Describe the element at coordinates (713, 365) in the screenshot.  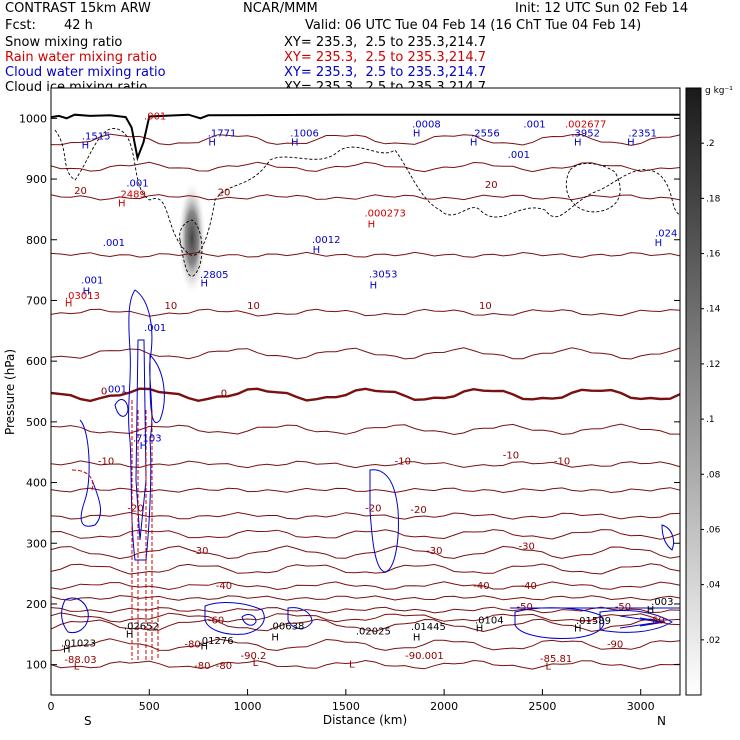
I see `colorbar-tick-label: .12` at that location.